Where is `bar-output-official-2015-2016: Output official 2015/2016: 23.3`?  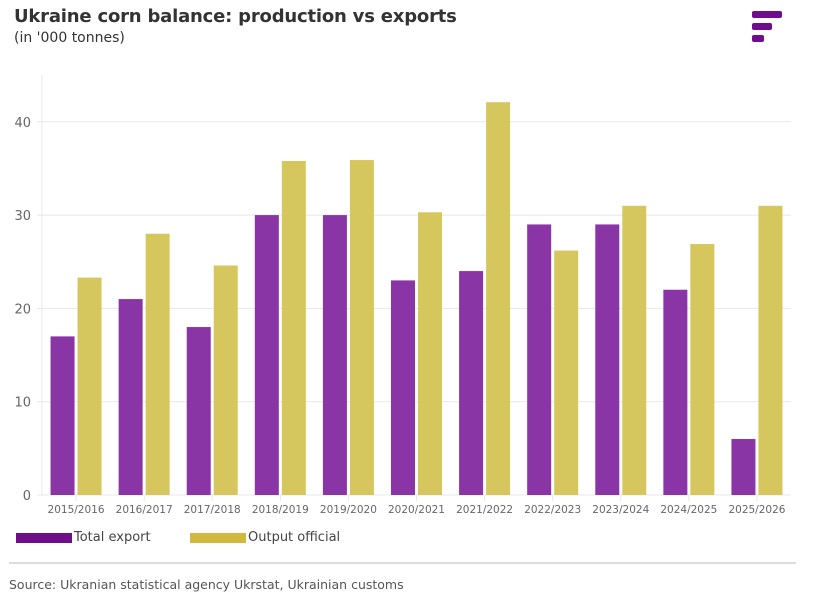
bar-output-official-2015-2016: Output official 2015/2016: 23.3 is located at coordinates (89, 386).